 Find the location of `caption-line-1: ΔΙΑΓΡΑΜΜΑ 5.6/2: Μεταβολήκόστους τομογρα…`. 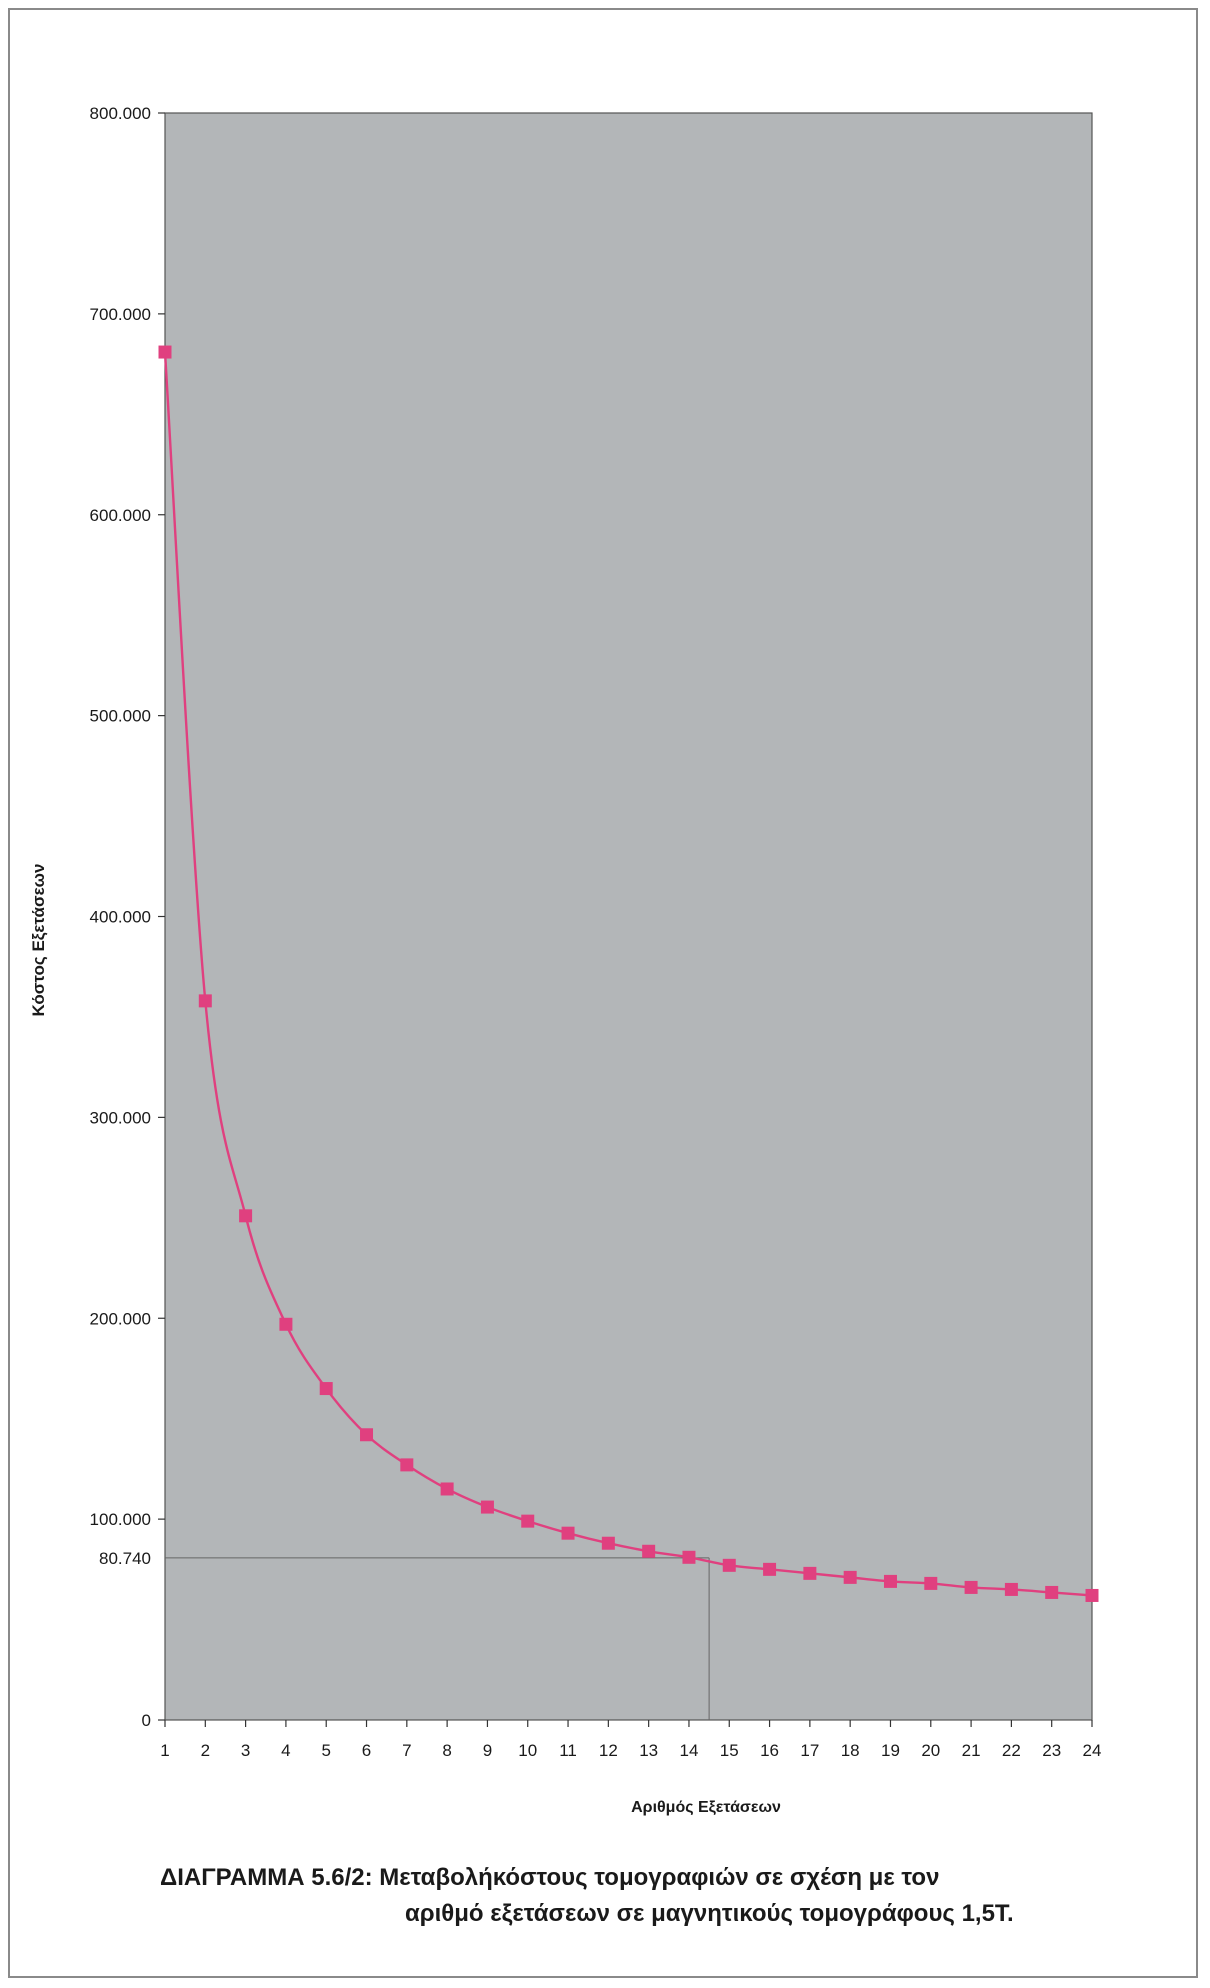

caption-line-1: ΔΙΑΓΡΑΜΜΑ 5.6/2: Μεταβολήκόστους τομογρα… is located at coordinates (550, 1877).